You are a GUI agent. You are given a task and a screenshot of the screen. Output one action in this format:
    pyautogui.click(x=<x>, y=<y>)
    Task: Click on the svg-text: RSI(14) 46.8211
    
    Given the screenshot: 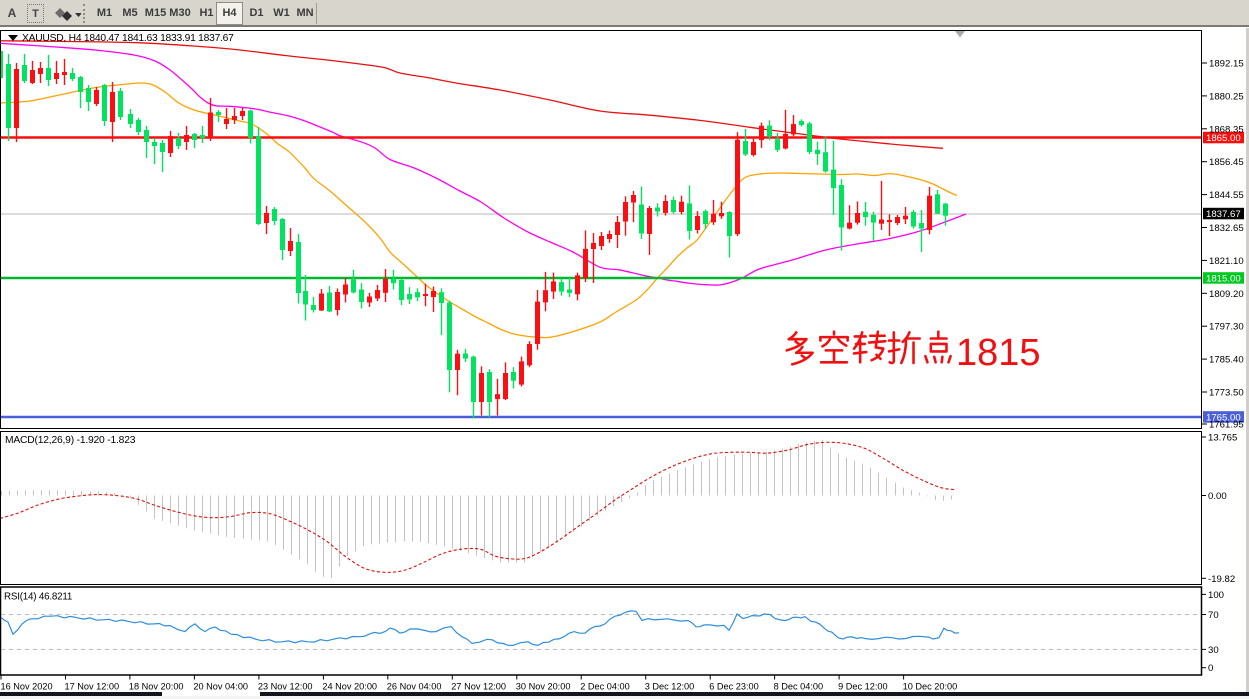 What is the action you would take?
    pyautogui.click(x=38, y=597)
    